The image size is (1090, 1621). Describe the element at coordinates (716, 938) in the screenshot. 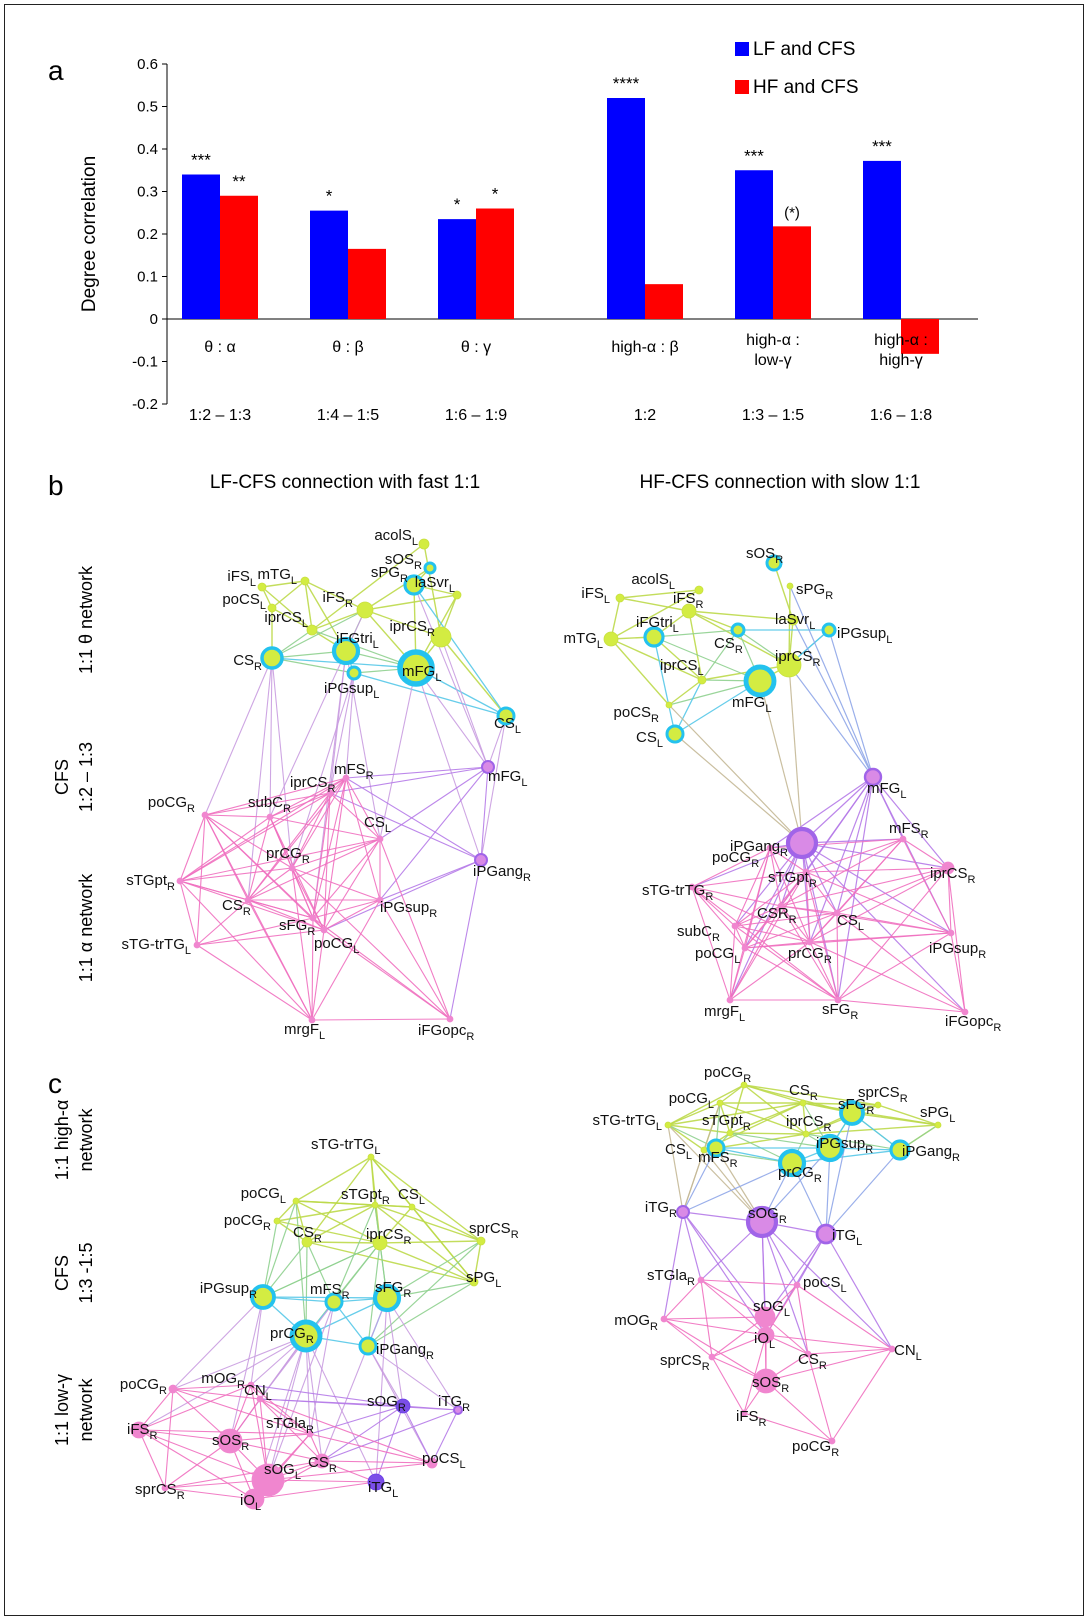

I see `b_right-node-subscript-24: R` at that location.